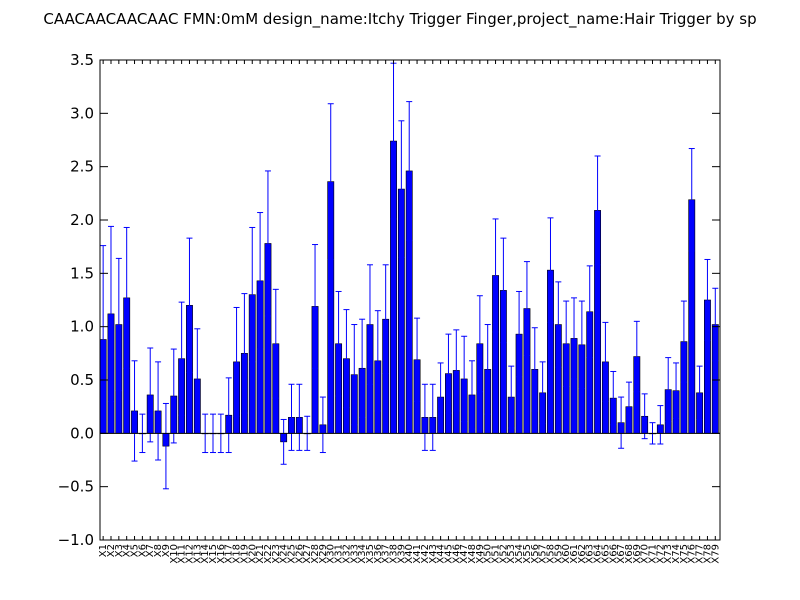 Image resolution: width=800 pixels, height=600 pixels. What do you see at coordinates (197, 379) in the screenshot?
I see `error-bar-X13` at bounding box center [197, 379].